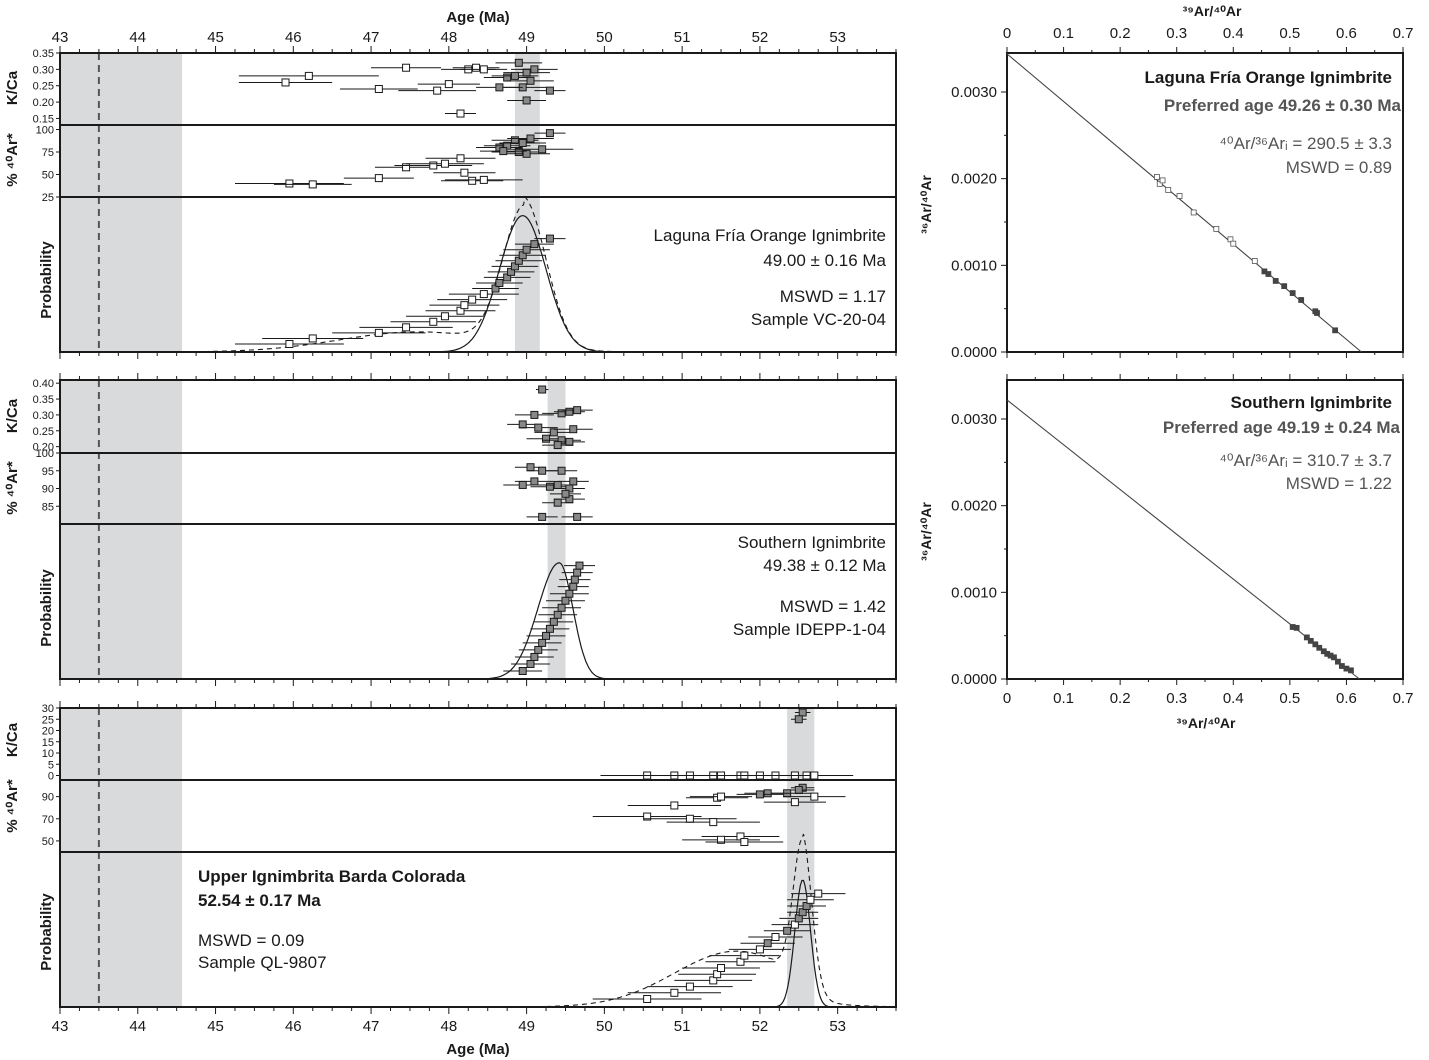 The image size is (1429, 1060). I want to click on southern-age: 49.38 ± 0.12 Ma, so click(824, 565).